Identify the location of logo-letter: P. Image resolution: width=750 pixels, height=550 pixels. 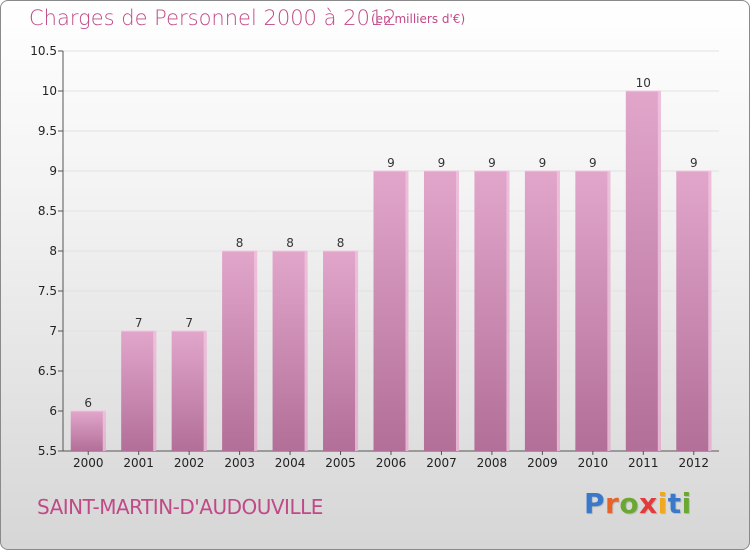
(595, 503).